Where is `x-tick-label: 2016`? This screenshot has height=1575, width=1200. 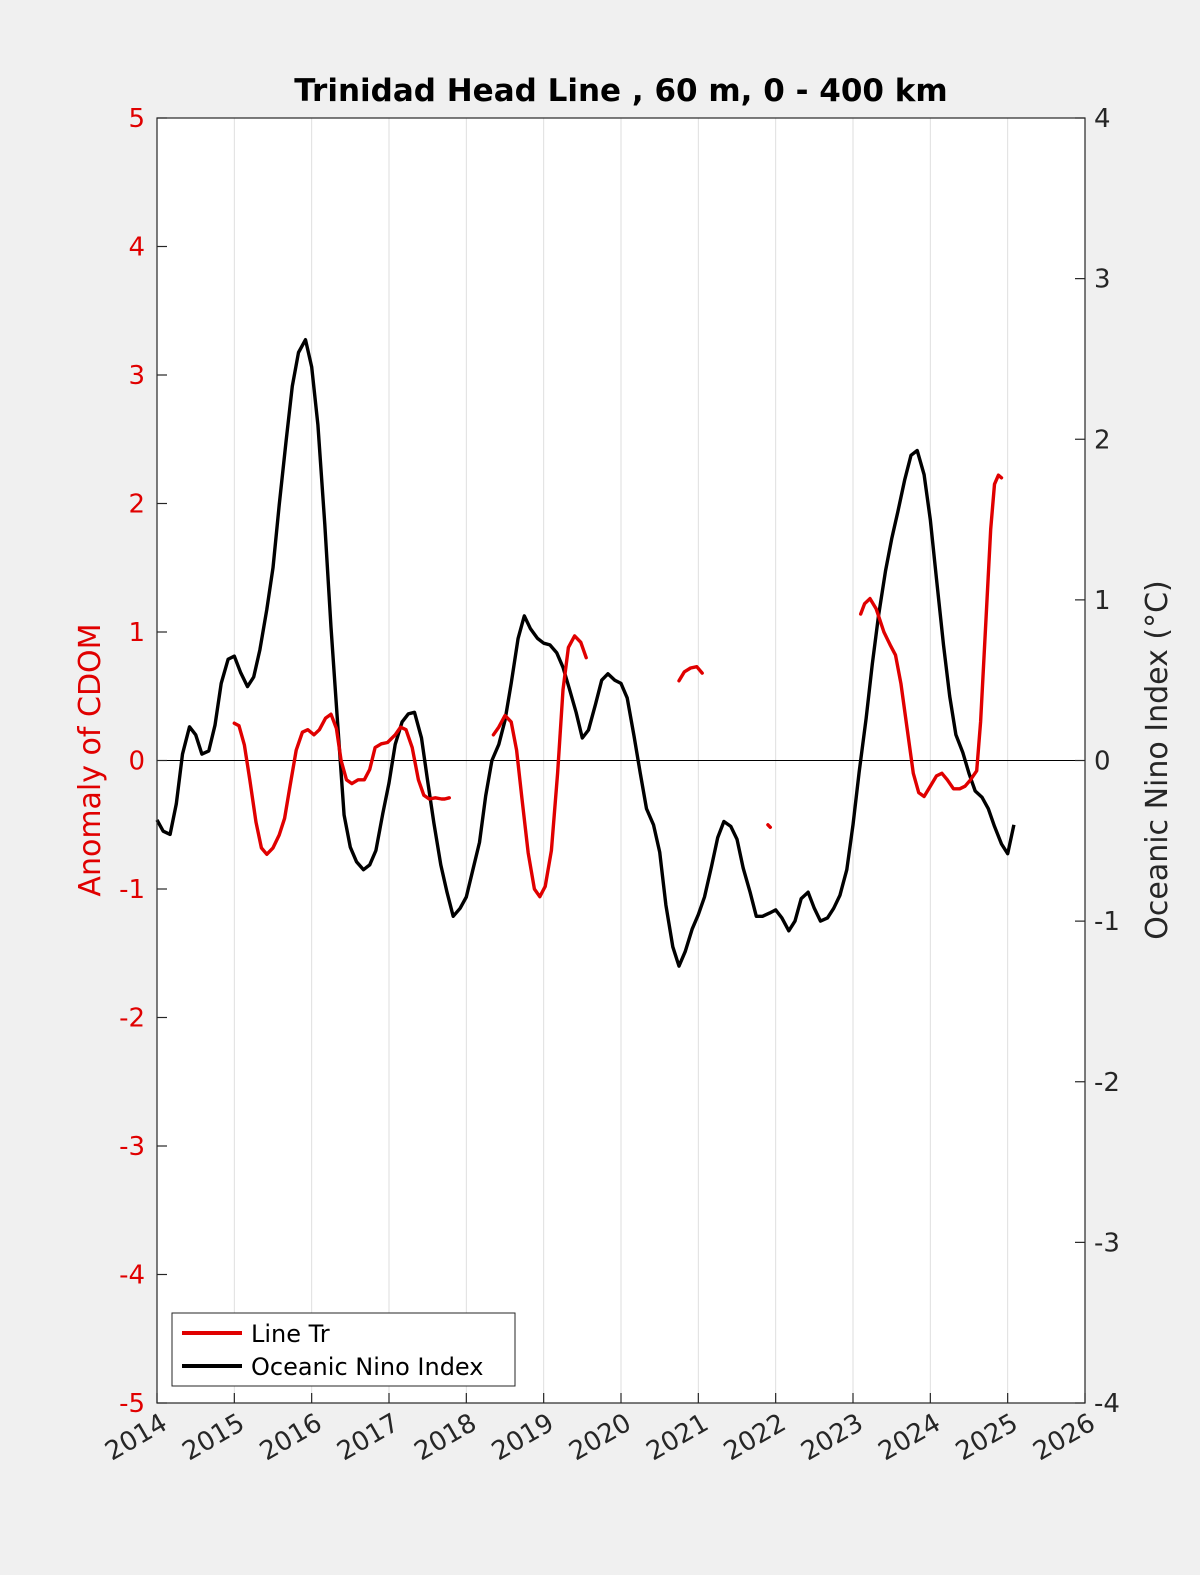
x-tick-label: 2016 is located at coordinates (291, 1437).